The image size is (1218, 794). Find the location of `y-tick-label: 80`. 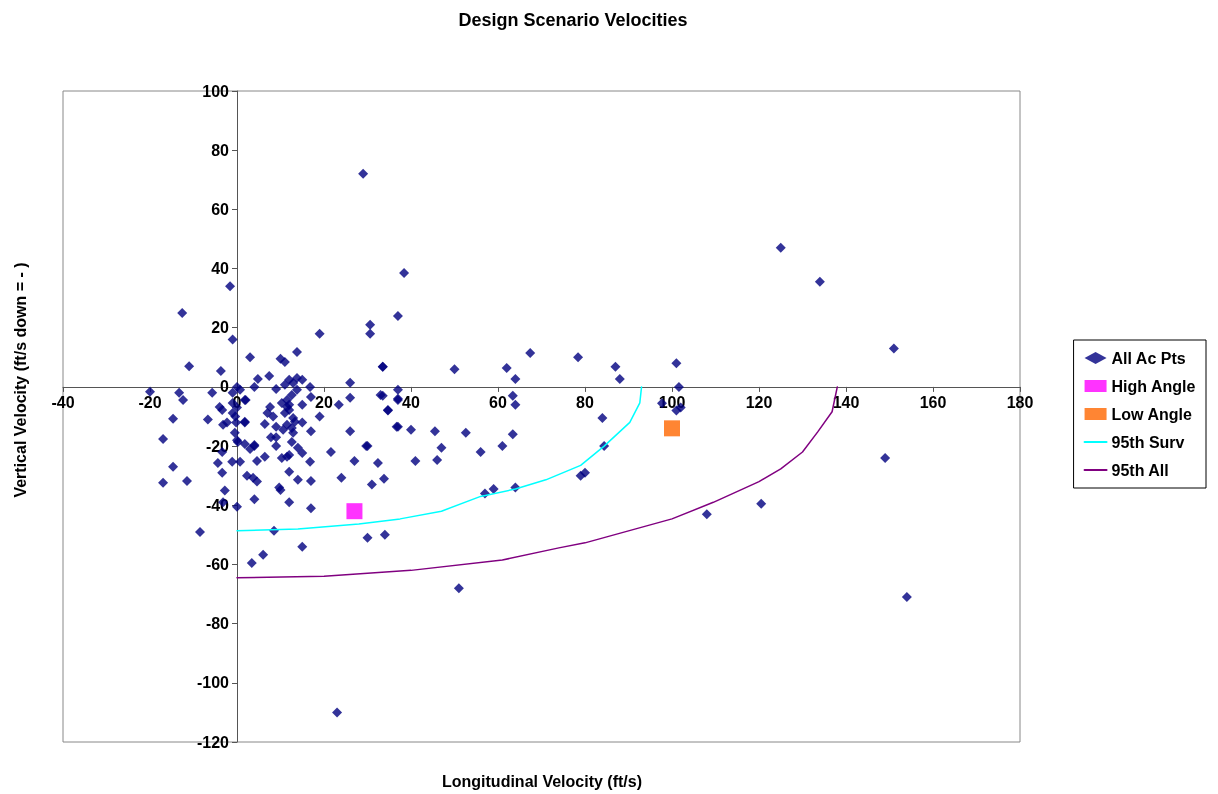

y-tick-label: 80 is located at coordinates (220, 150).